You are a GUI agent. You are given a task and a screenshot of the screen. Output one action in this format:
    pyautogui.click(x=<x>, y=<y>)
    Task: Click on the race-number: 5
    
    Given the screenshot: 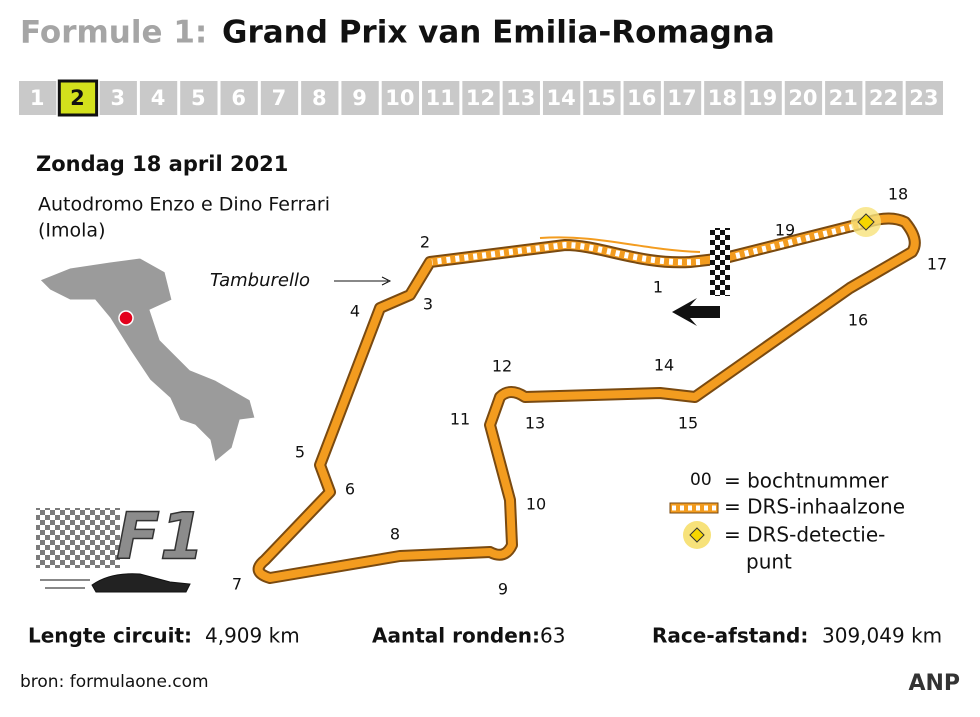 What is the action you would take?
    pyautogui.click(x=198, y=98)
    